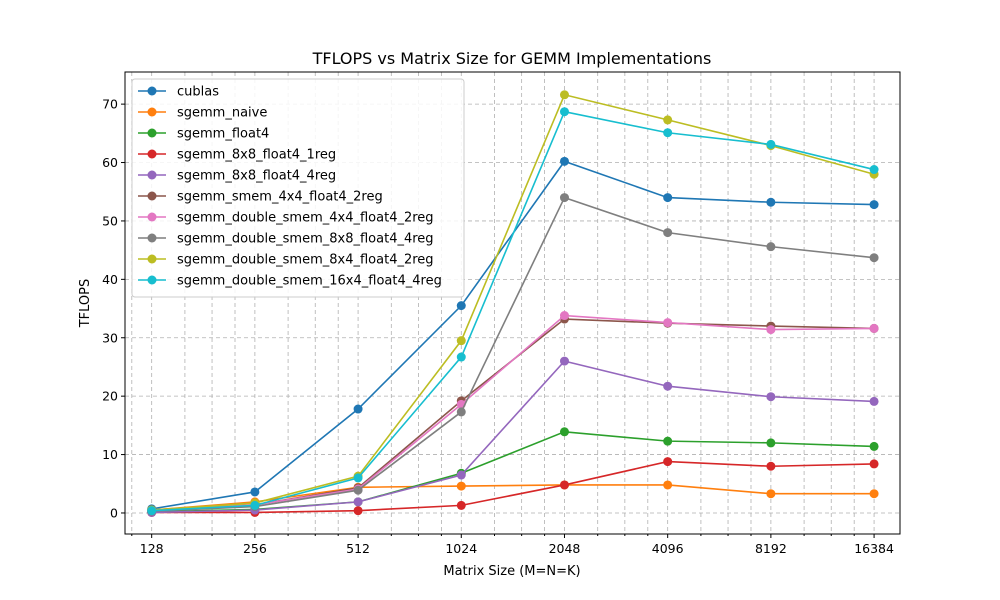  What do you see at coordinates (668, 548) in the screenshot?
I see `x-tick-label: 4096` at bounding box center [668, 548].